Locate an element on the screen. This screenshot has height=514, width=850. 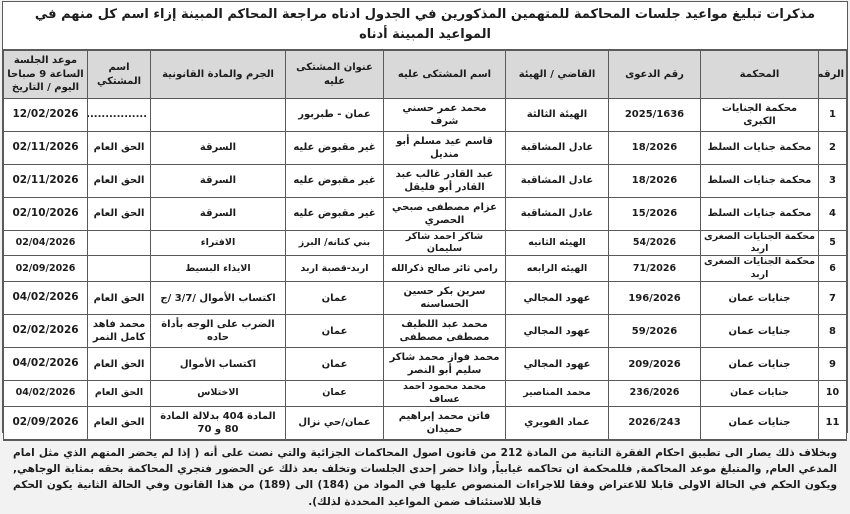
cell-case_no: 236/2026 is located at coordinates (654, 393).